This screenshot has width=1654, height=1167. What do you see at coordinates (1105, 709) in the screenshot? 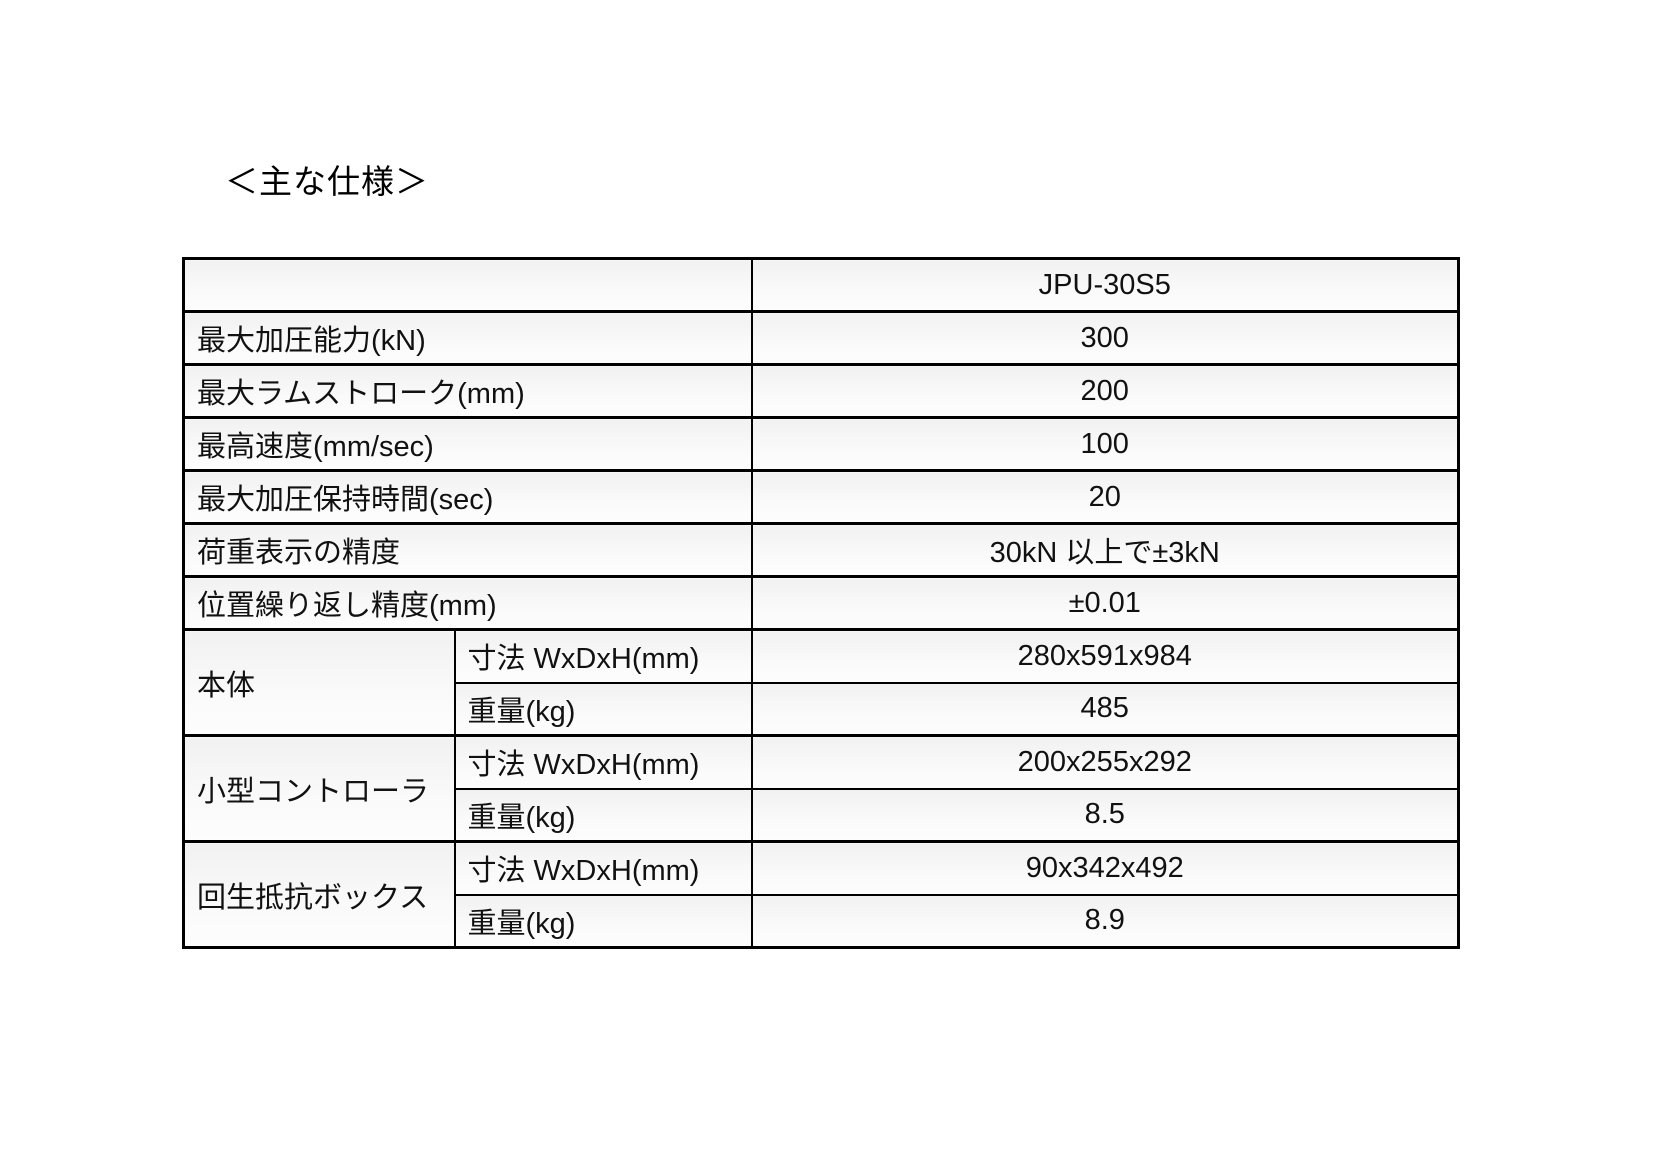
I see `row-value: 485` at bounding box center [1105, 709].